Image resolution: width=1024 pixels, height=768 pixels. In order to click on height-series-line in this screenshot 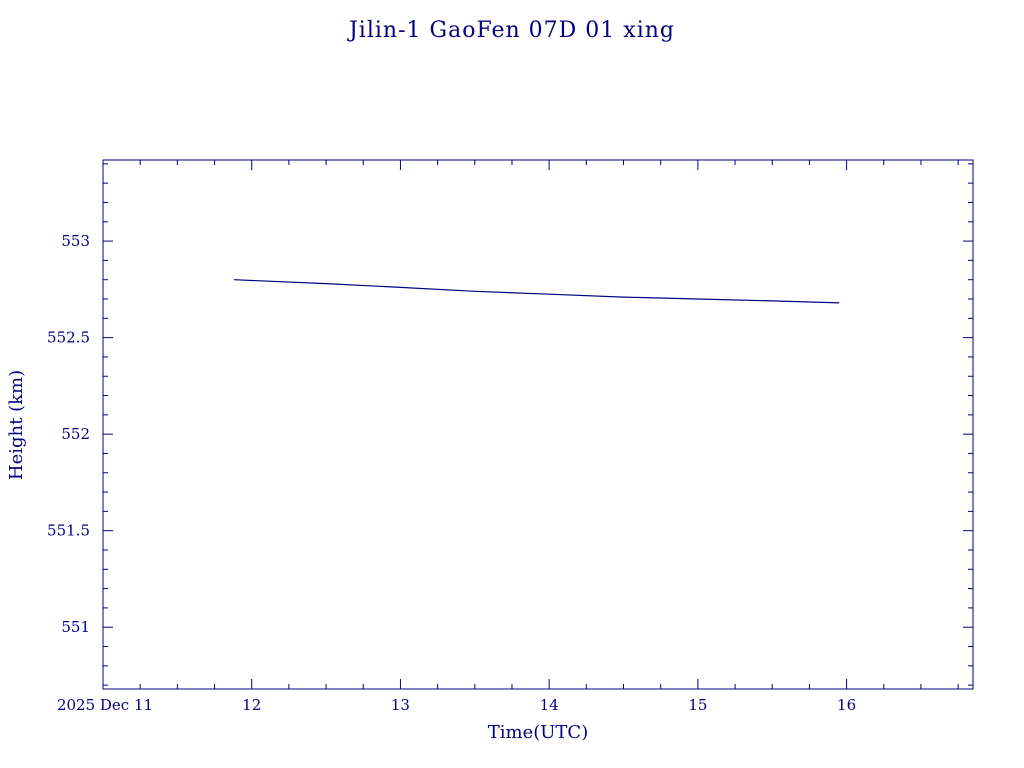, I will do `click(536, 291)`.